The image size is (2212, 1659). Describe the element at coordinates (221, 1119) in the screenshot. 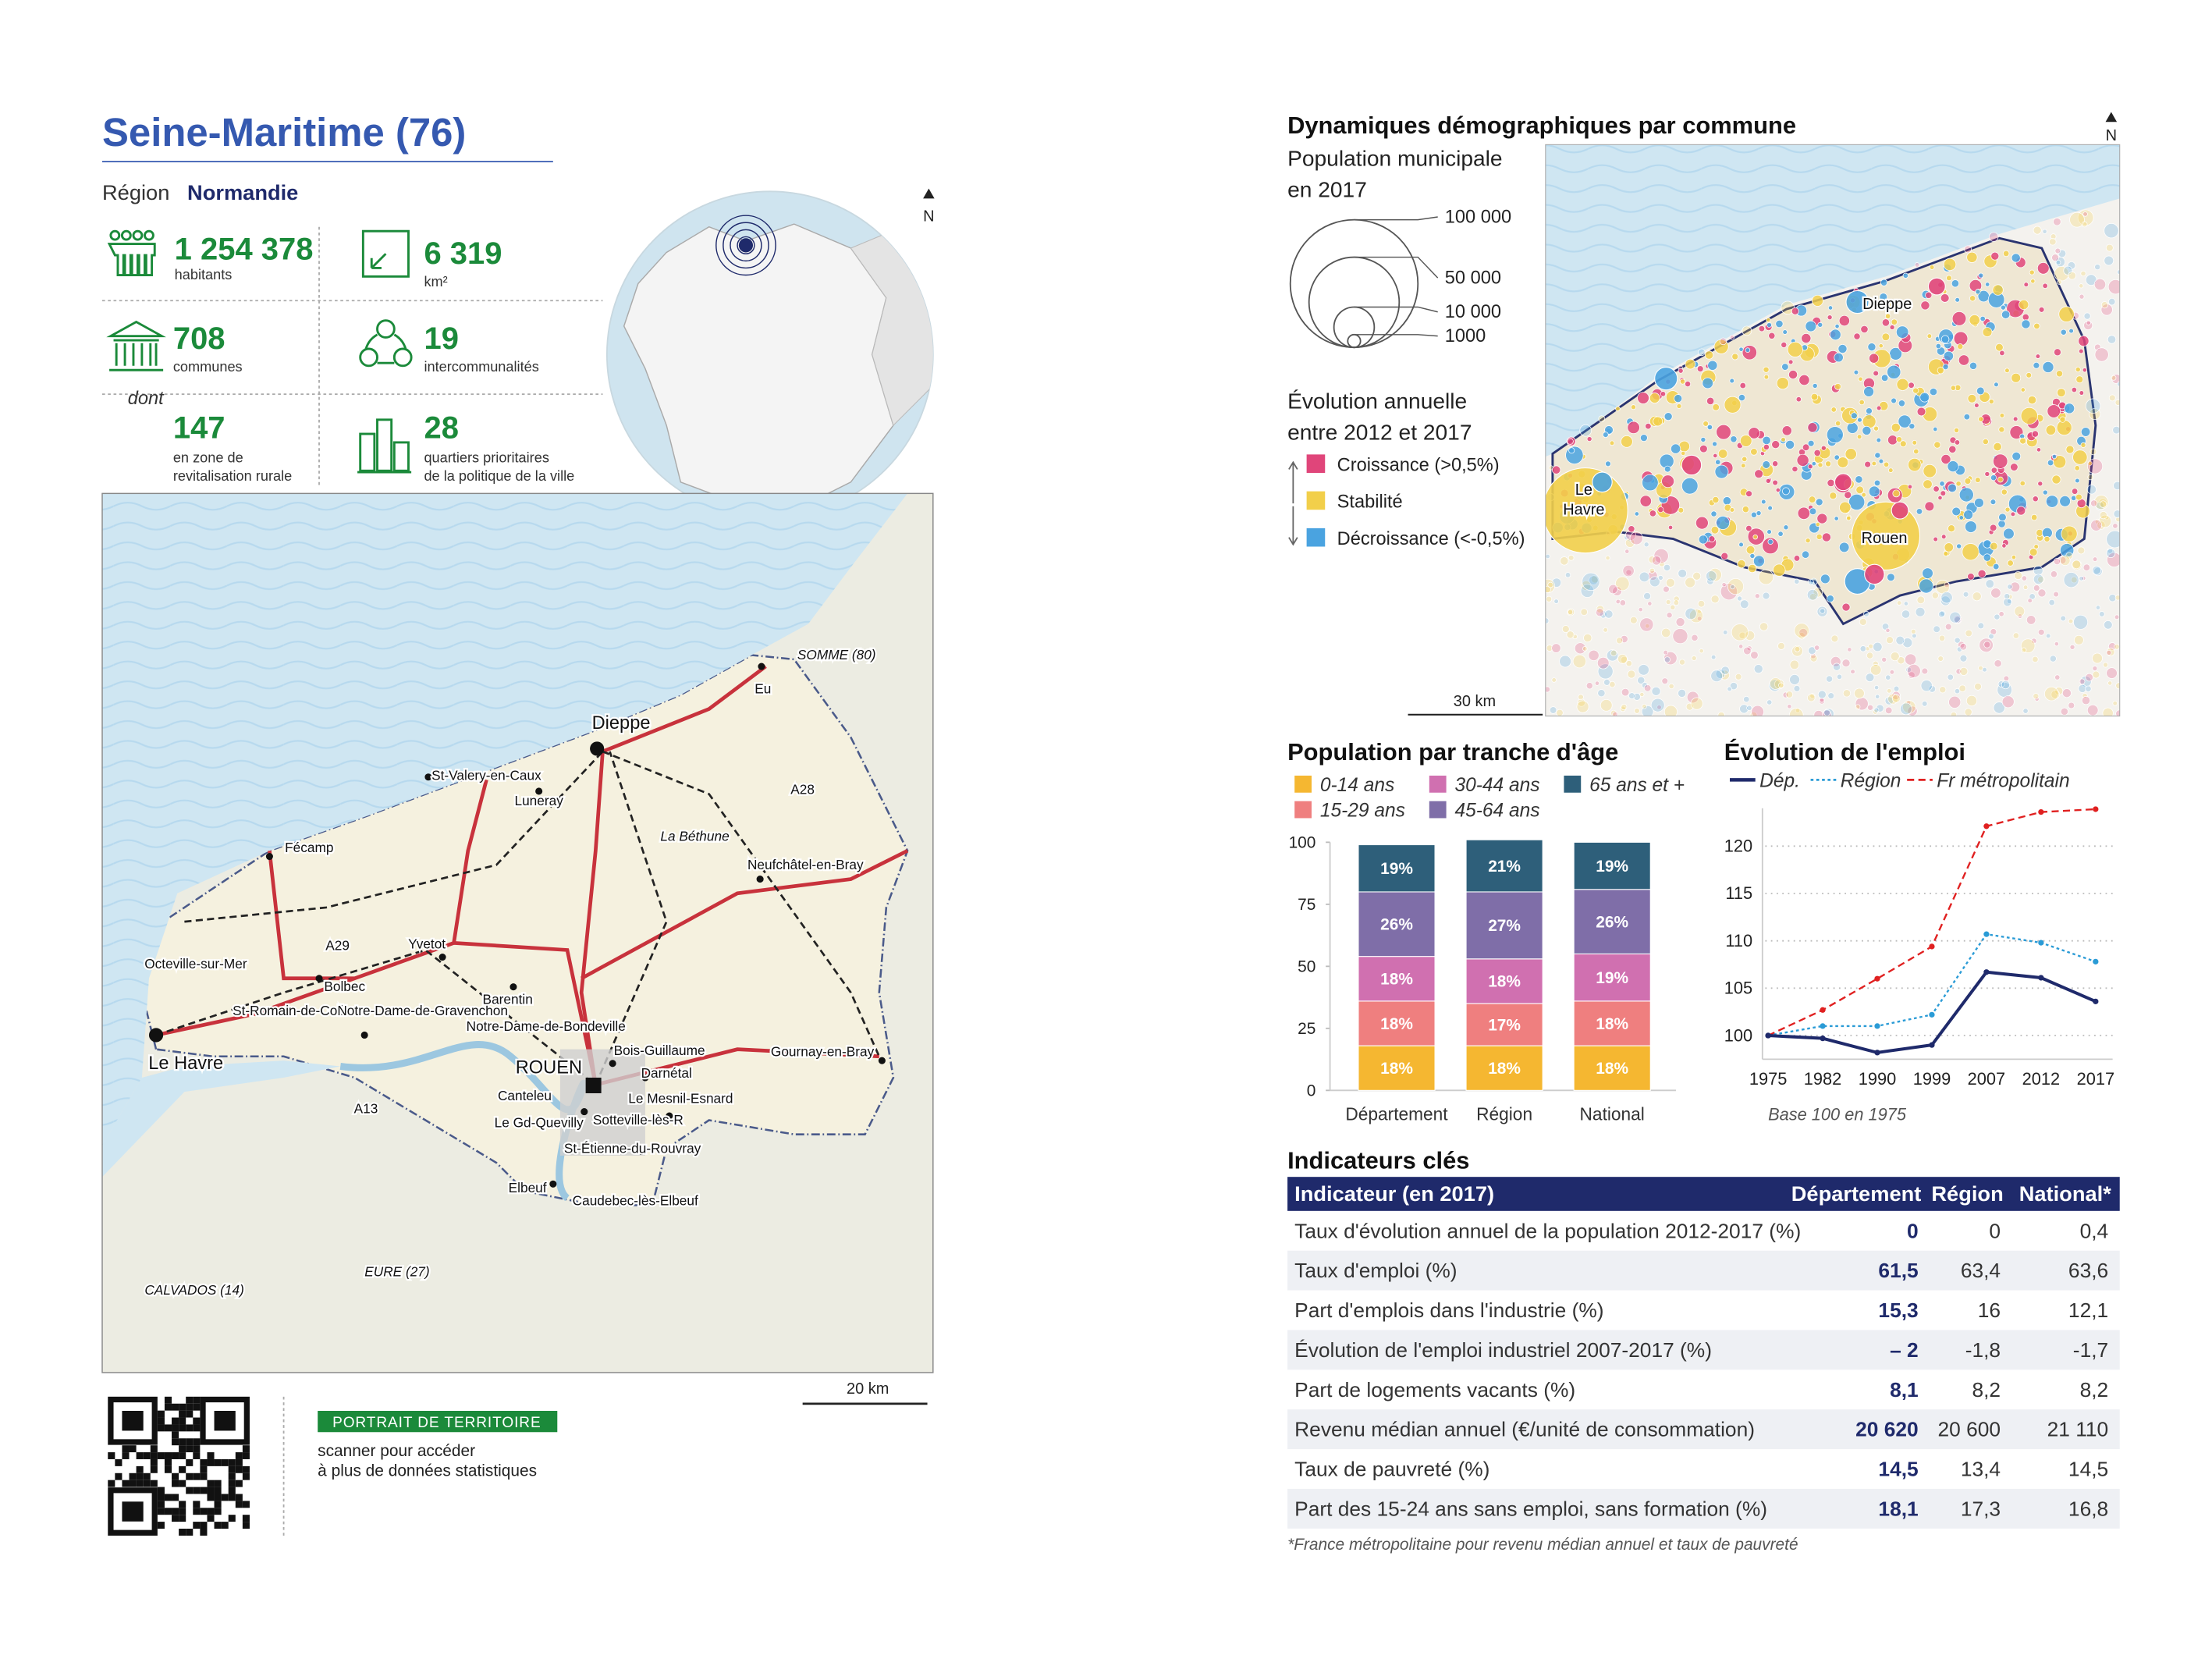

I see `estuary` at that location.